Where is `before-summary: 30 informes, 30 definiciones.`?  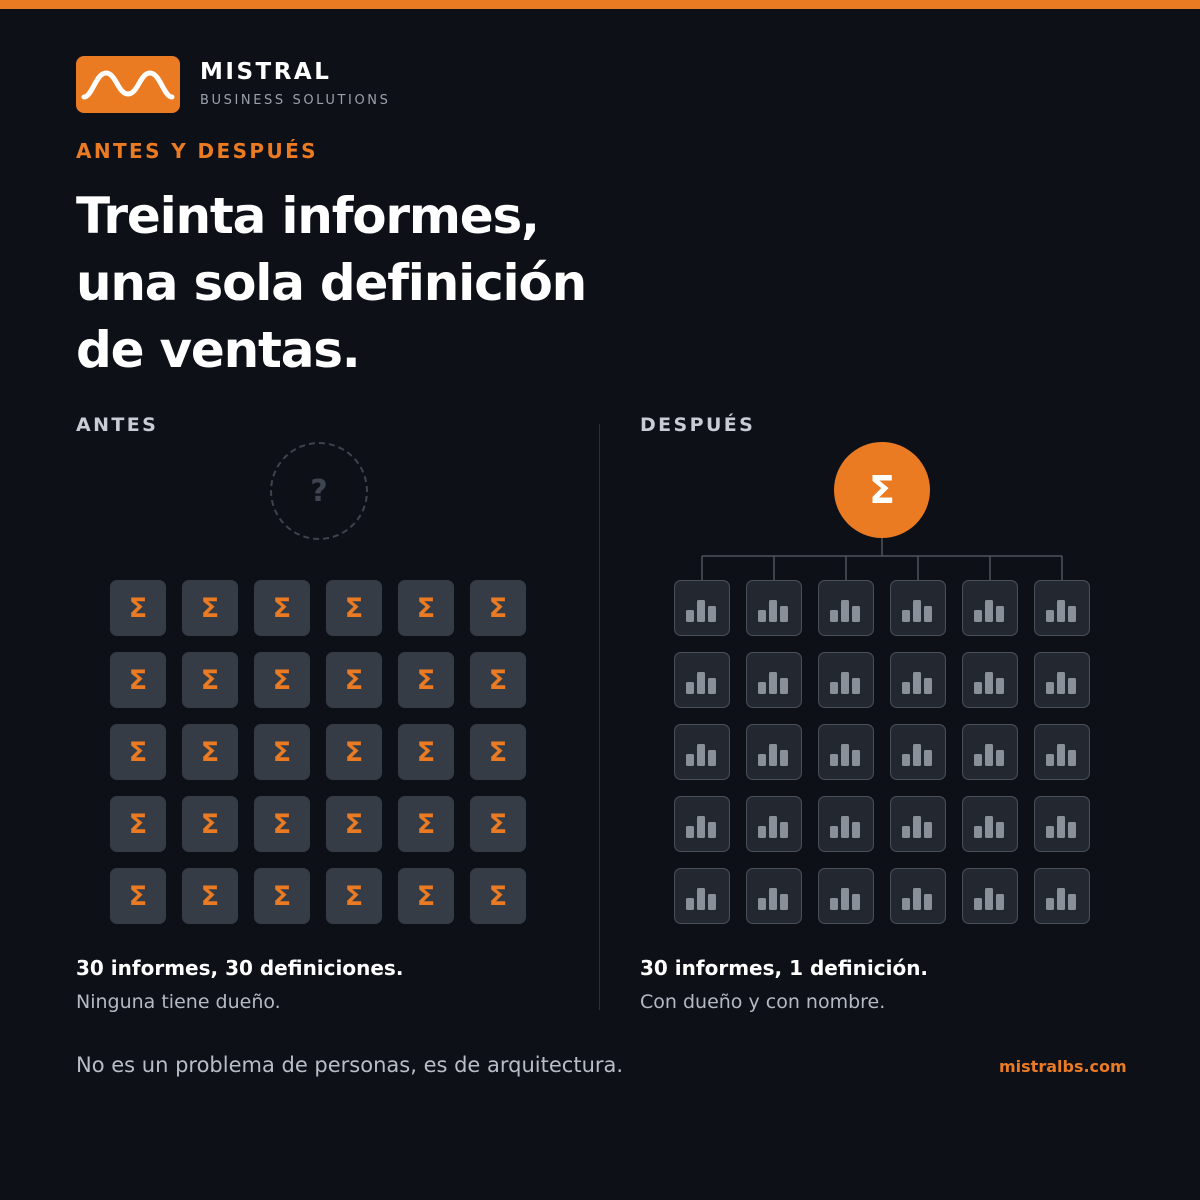
before-summary: 30 informes, 30 definiciones. is located at coordinates (240, 968).